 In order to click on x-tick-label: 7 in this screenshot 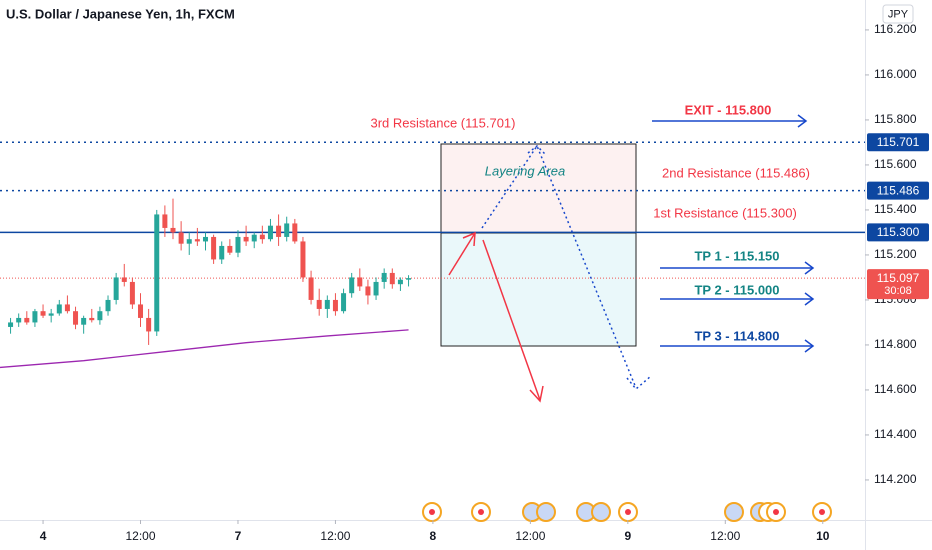, I will do `click(238, 536)`.